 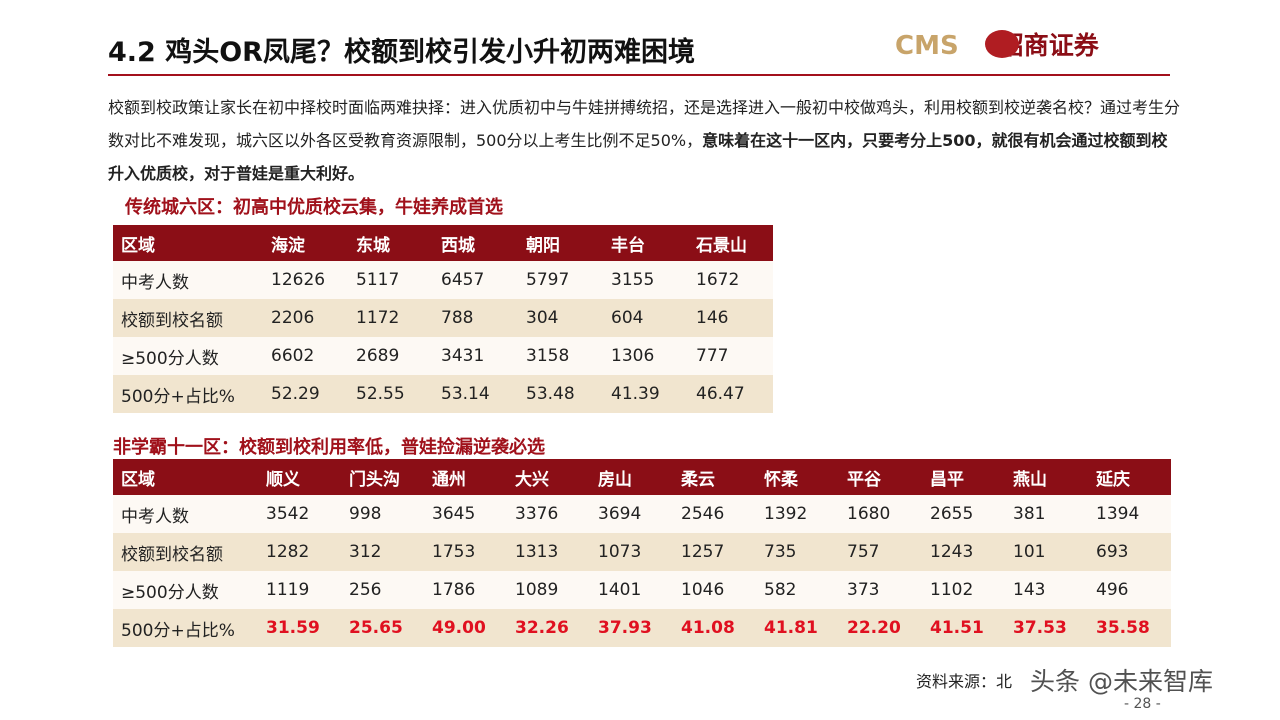 What do you see at coordinates (465, 590) in the screenshot?
I see `value-cell: 1786` at bounding box center [465, 590].